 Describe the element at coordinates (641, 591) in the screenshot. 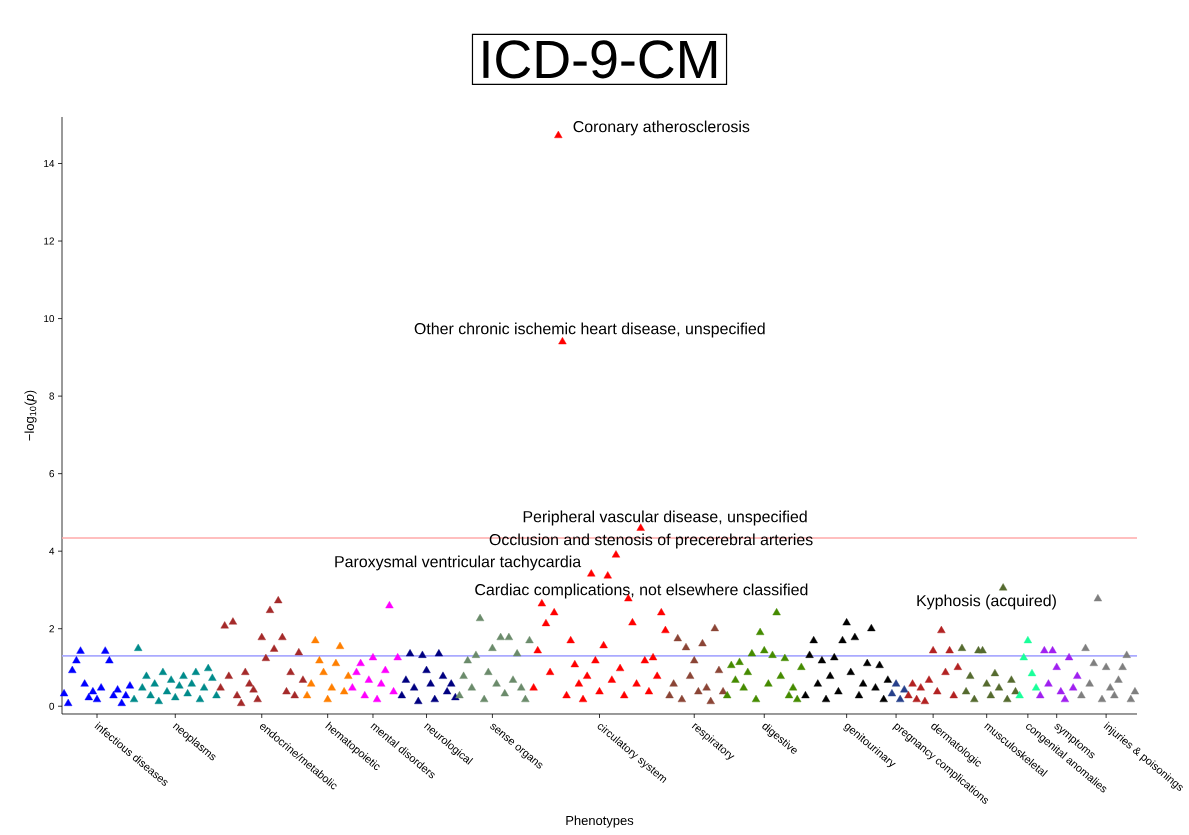

I see `annotation: Cardiac complications, not elsewhere classified` at that location.